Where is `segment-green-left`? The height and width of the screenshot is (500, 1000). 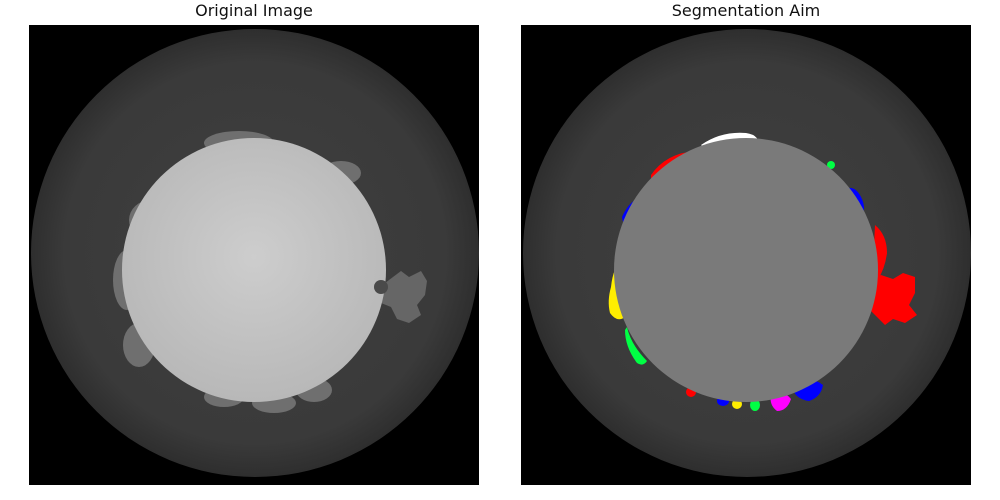
segment-green-left is located at coordinates (636, 346).